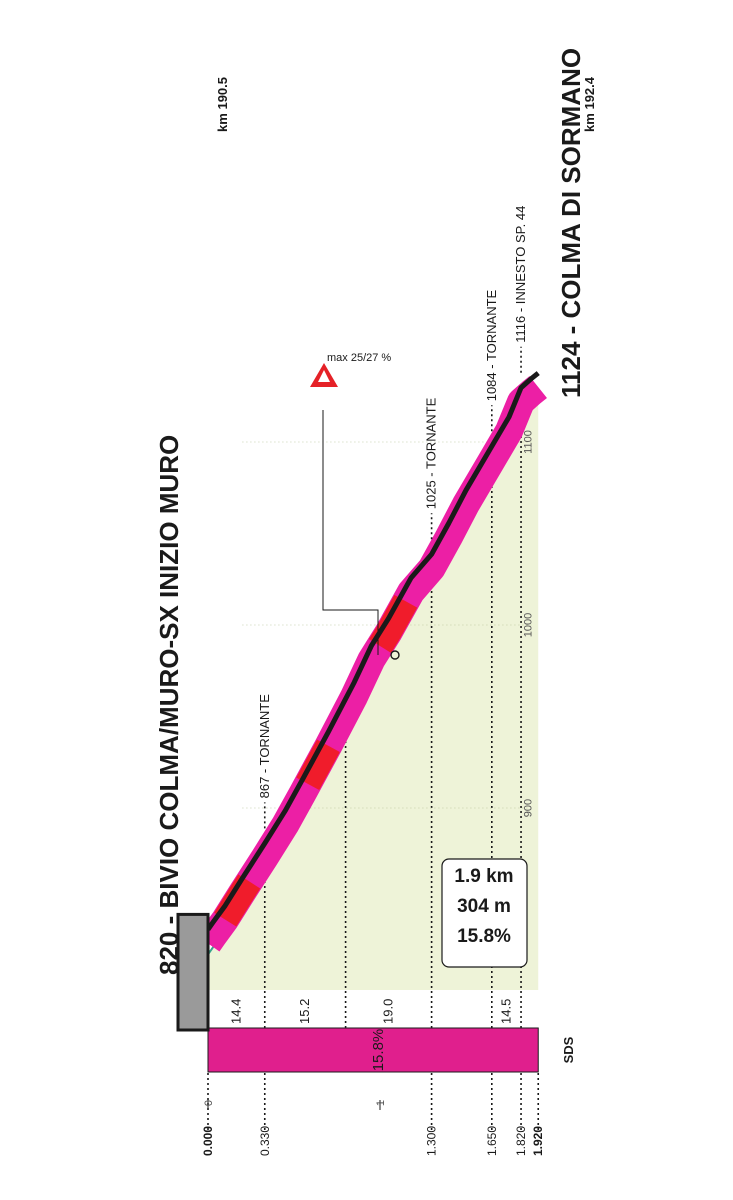 This screenshot has height=1200, width=733. I want to click on poi-label-0: 867 - TORNANTE, so click(264, 746).